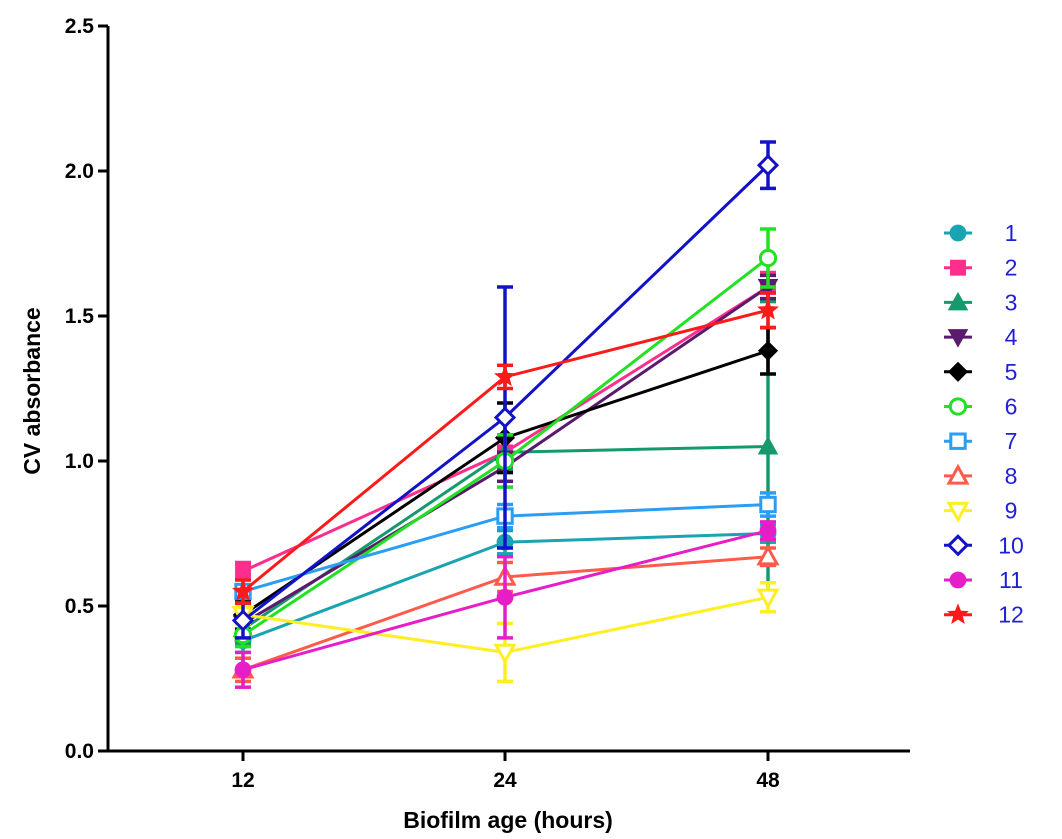 The height and width of the screenshot is (839, 1062). Describe the element at coordinates (79, 751) in the screenshot. I see `y-tick-label: 0.0` at that location.